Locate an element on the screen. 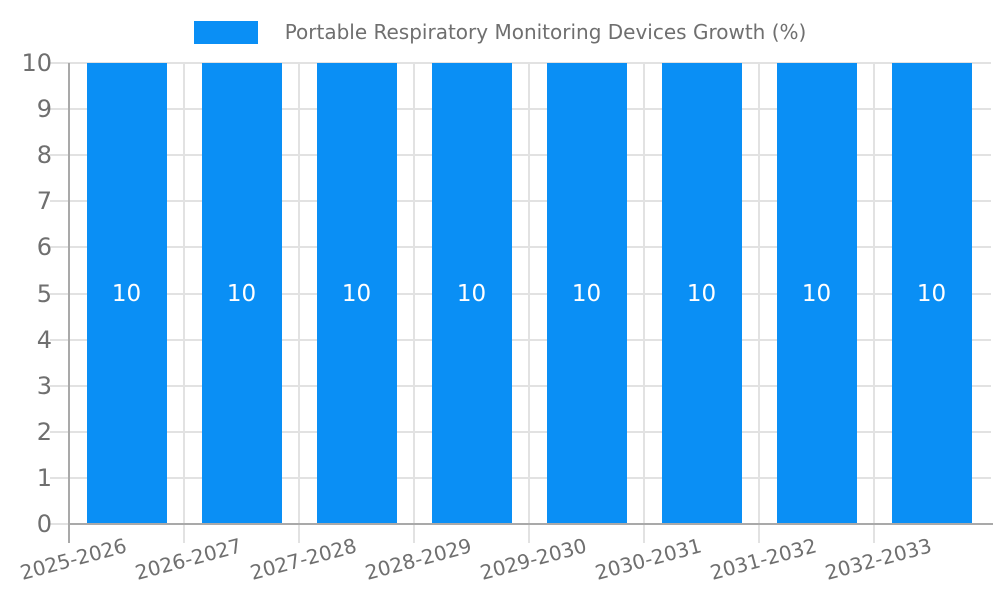 Image resolution: width=1000 pixels, height=600 pixels. y-axis-tick-label: 3 is located at coordinates (44, 385).